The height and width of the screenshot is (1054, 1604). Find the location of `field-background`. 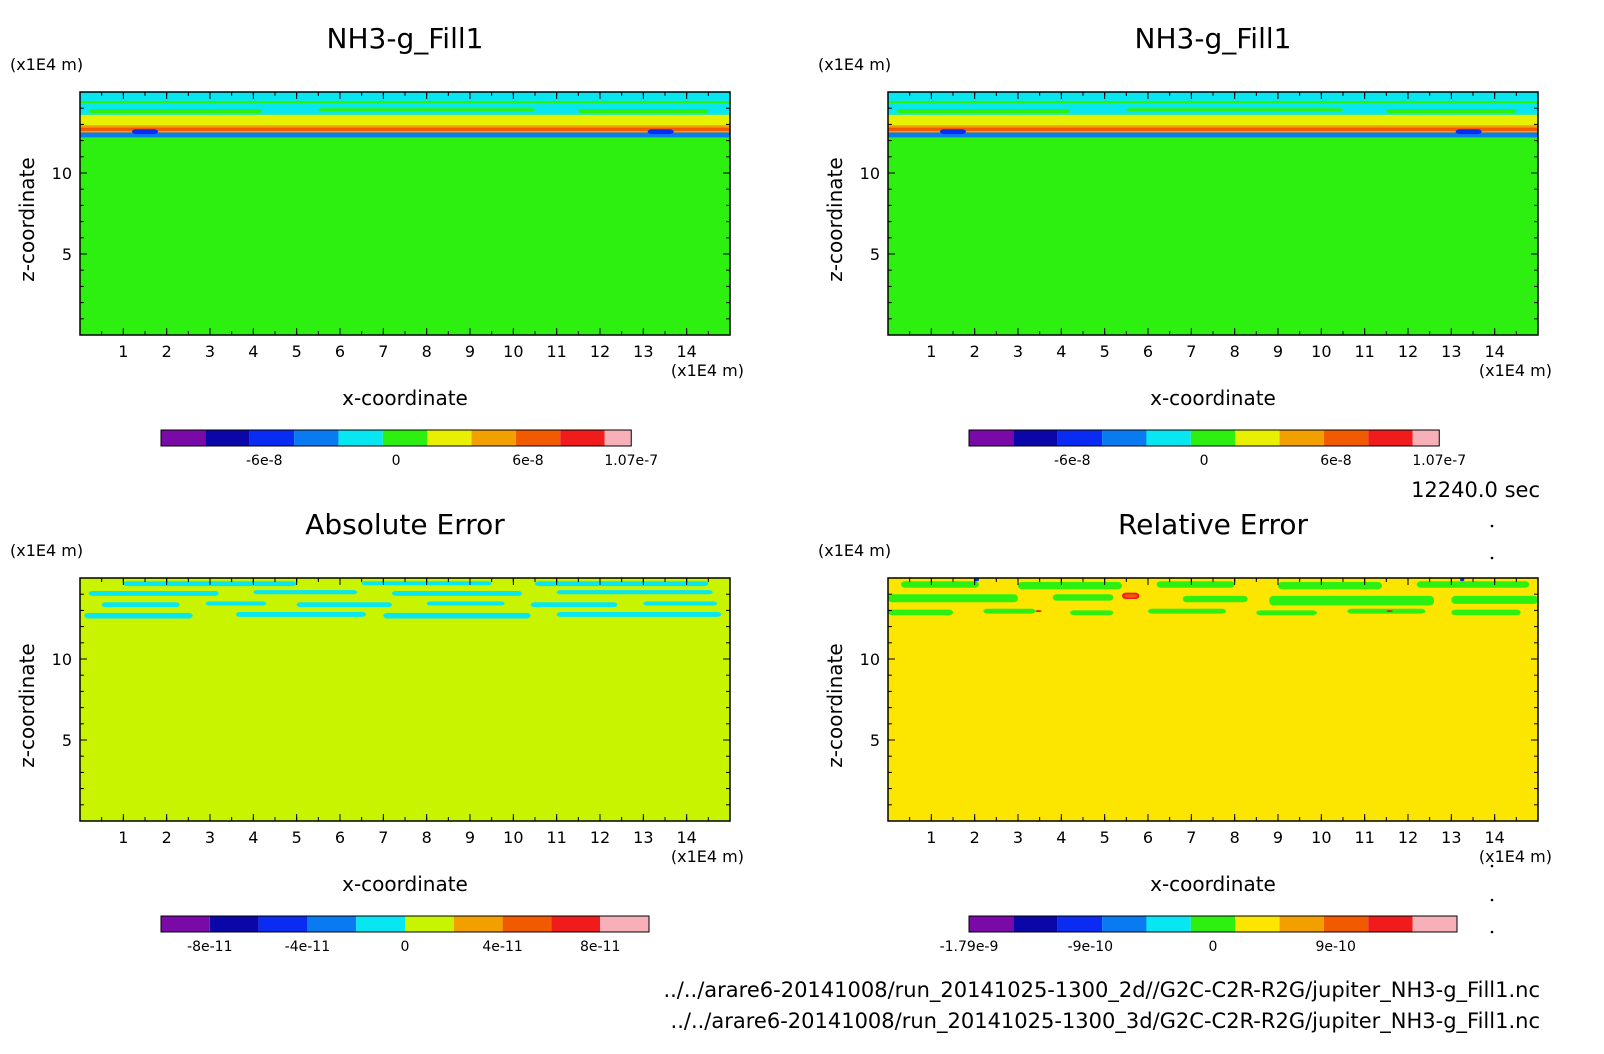

field-background is located at coordinates (1213, 699).